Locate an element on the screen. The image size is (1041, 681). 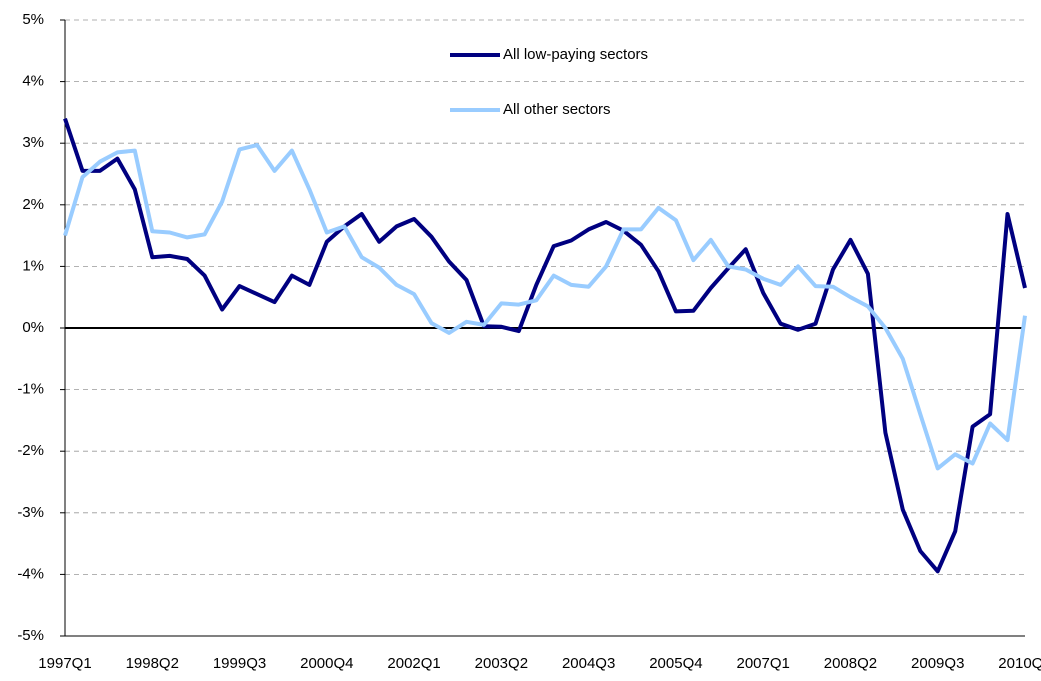
x-tick-label: 2008Q2 is located at coordinates (850, 663).